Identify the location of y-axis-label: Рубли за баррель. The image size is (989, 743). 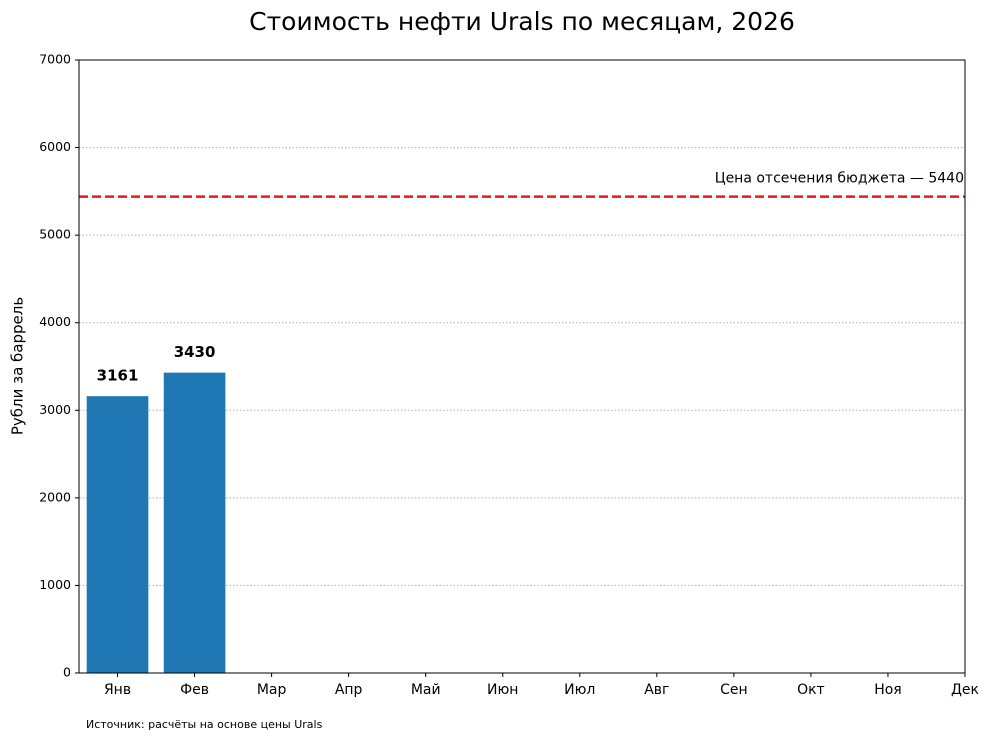
(18, 366).